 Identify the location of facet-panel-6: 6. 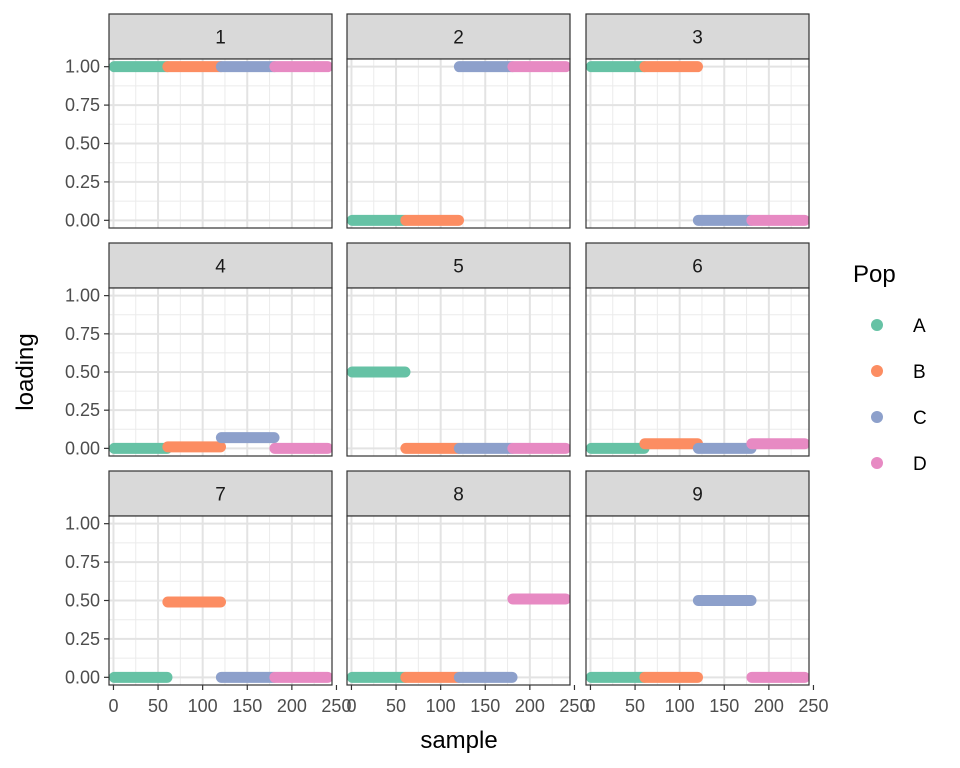
(697, 349).